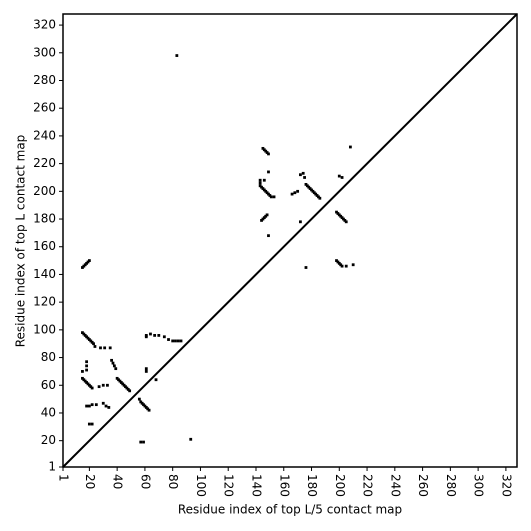 This screenshot has height=531, width=531. Describe the element at coordinates (479, 485) in the screenshot. I see `x-tick-label: 300` at that location.